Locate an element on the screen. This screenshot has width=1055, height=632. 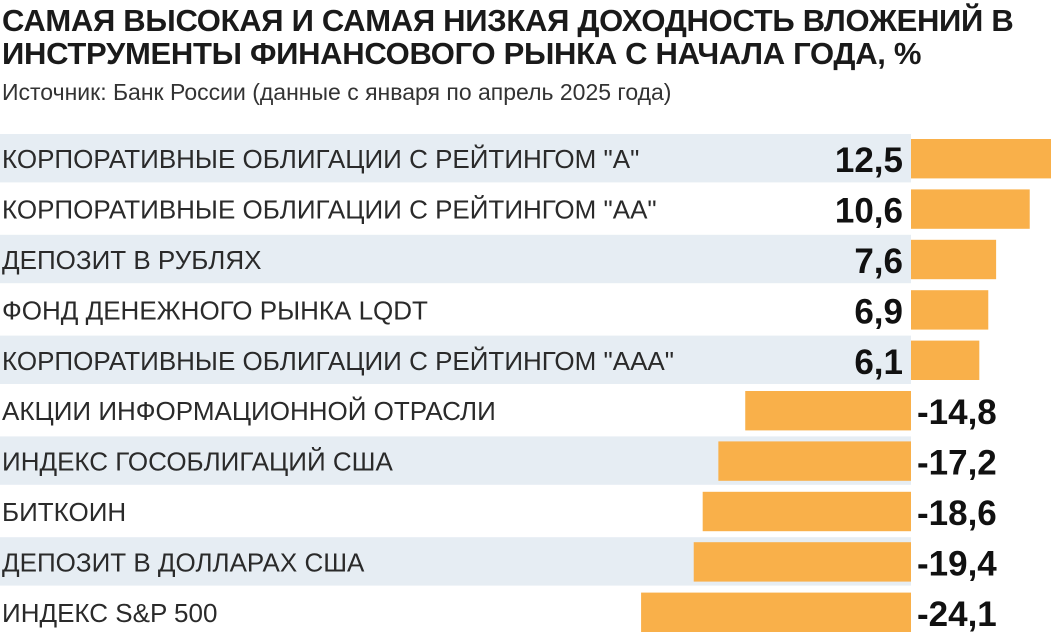
category-label: ДЕПОЗИТ В ДОЛЛАРАХ США is located at coordinates (183, 562).